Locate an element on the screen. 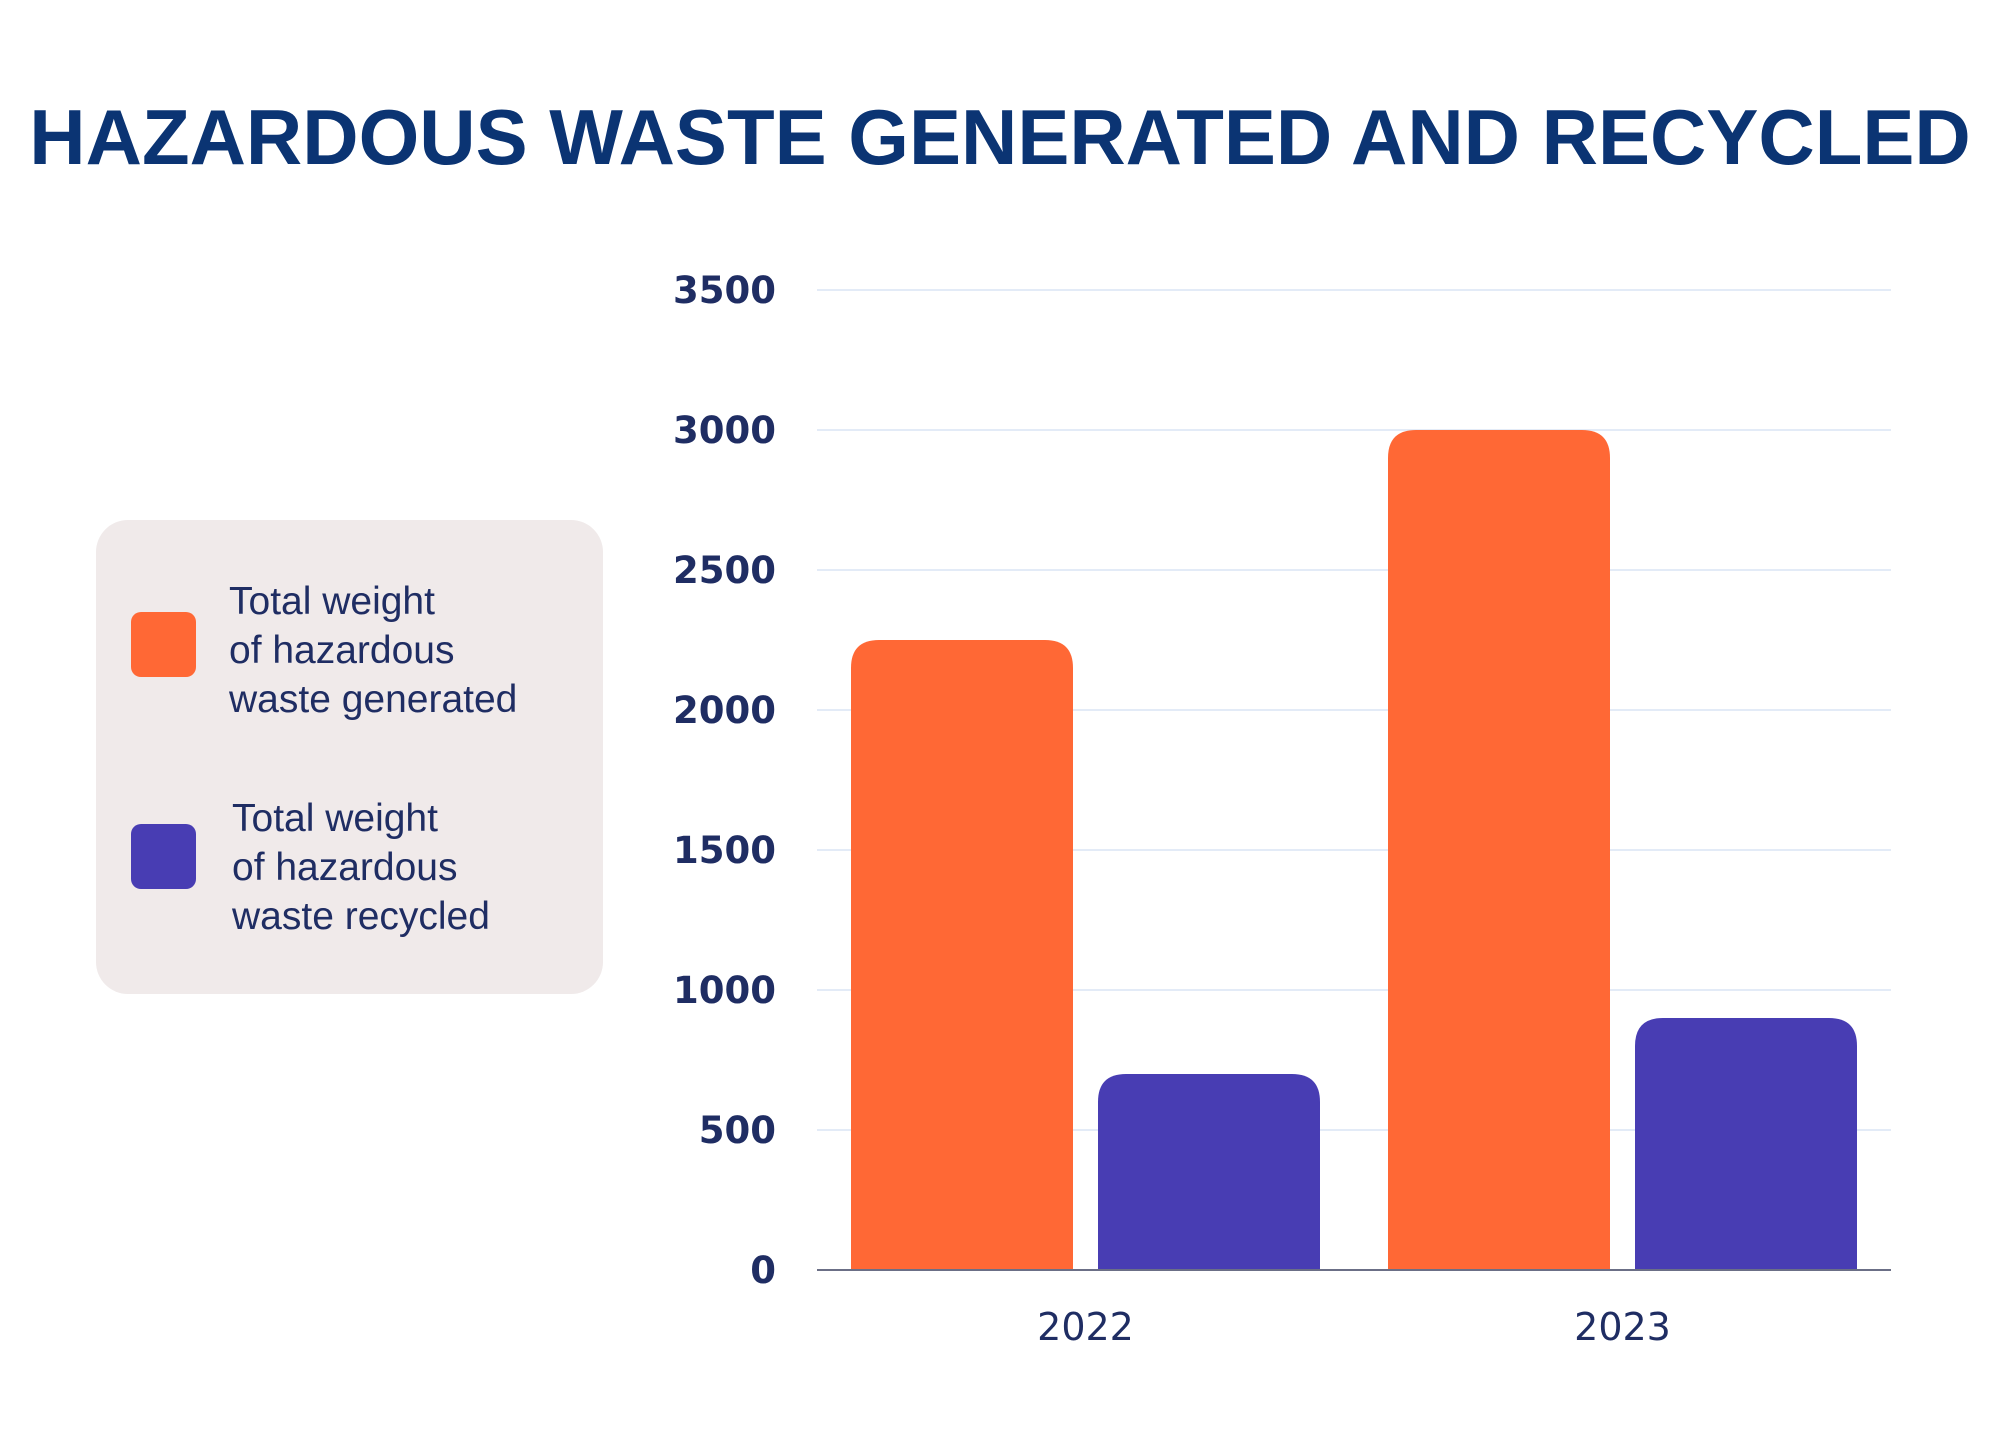  y-tick-label: 1000 is located at coordinates (724, 990).